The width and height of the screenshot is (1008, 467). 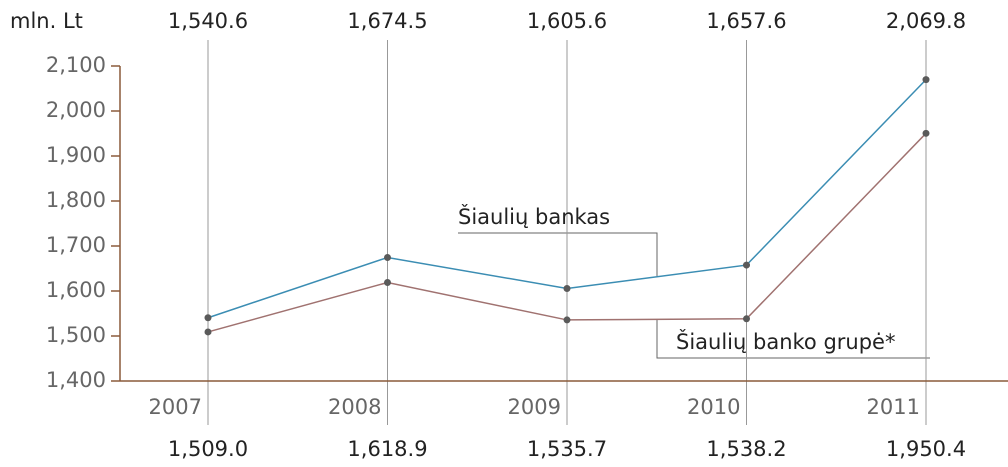 What do you see at coordinates (76, 110) in the screenshot?
I see `y-tick-label: 2,000` at bounding box center [76, 110].